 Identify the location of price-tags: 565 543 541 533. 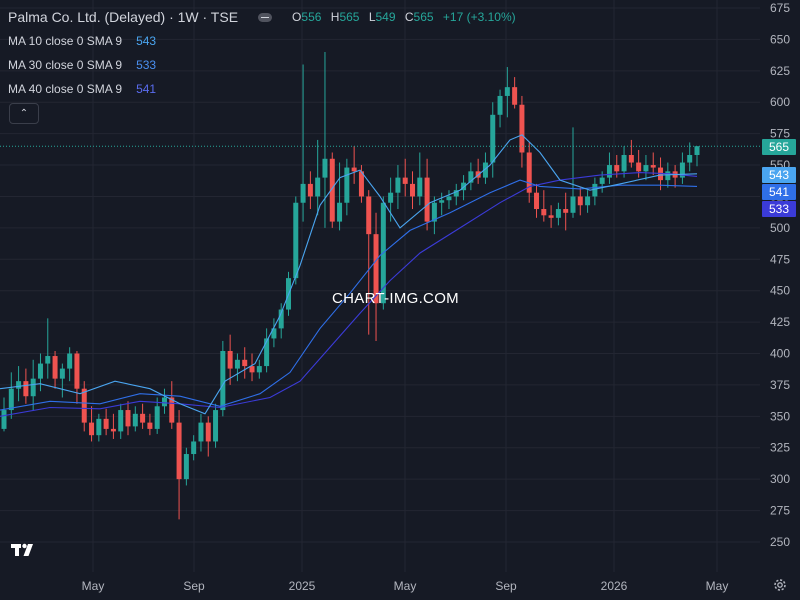
(779, 178).